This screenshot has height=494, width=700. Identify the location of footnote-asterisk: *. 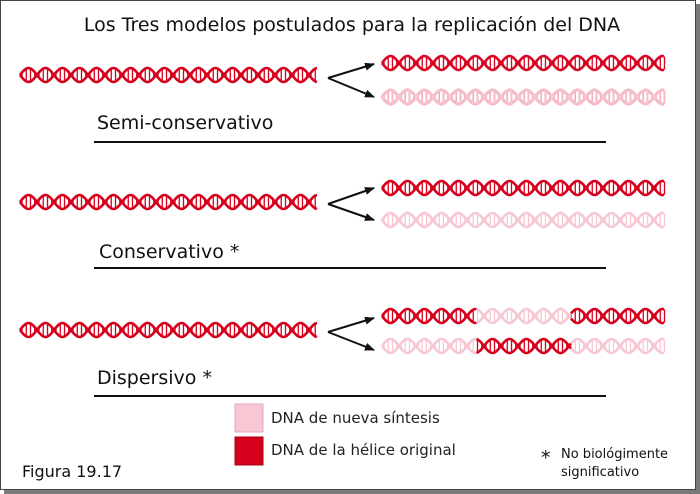
(546, 458).